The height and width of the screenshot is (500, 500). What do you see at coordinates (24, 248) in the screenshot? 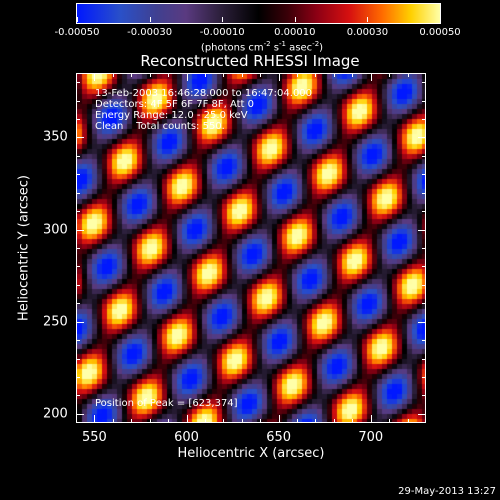
I see `y-axis-title: Heliocentric Y (arcsec)` at bounding box center [24, 248].